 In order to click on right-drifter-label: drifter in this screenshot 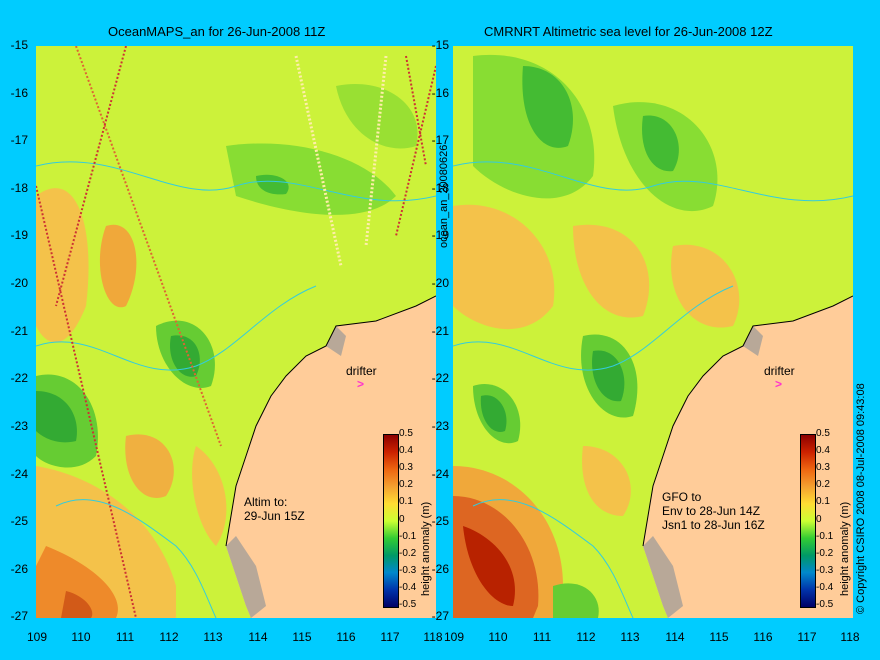, I will do `click(779, 371)`.